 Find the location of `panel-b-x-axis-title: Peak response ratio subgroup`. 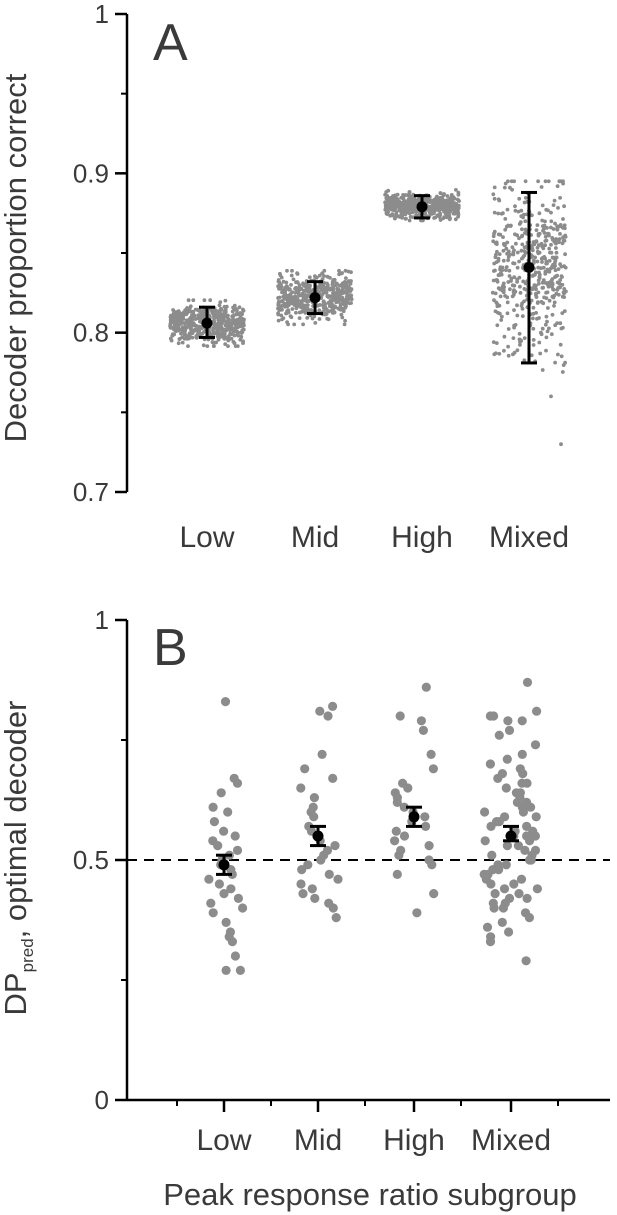

panel-b-x-axis-title: Peak response ratio subgroup is located at coordinates (370, 1194).